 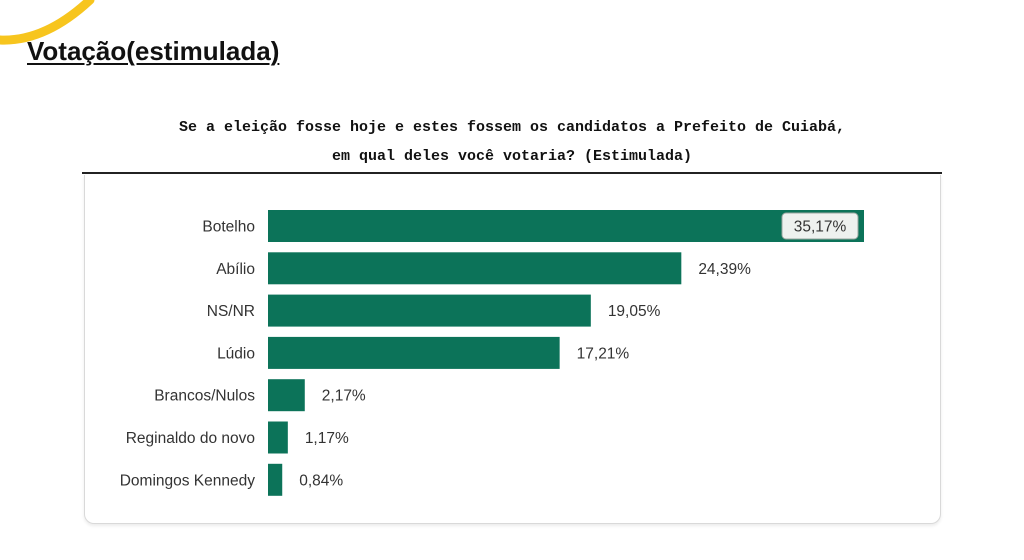 I want to click on value-label-botelho: 35,17%, so click(x=820, y=227).